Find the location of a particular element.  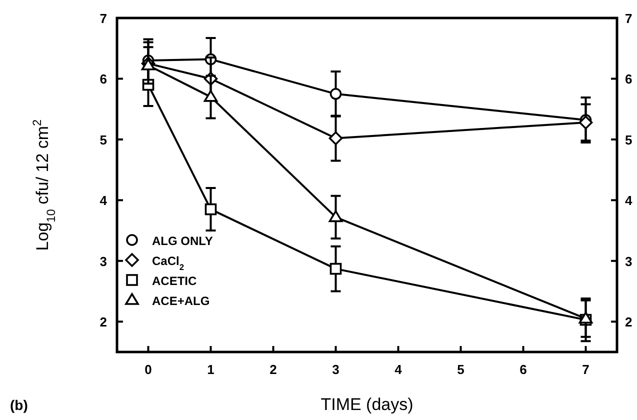

text: (b) is located at coordinates (19, 405).